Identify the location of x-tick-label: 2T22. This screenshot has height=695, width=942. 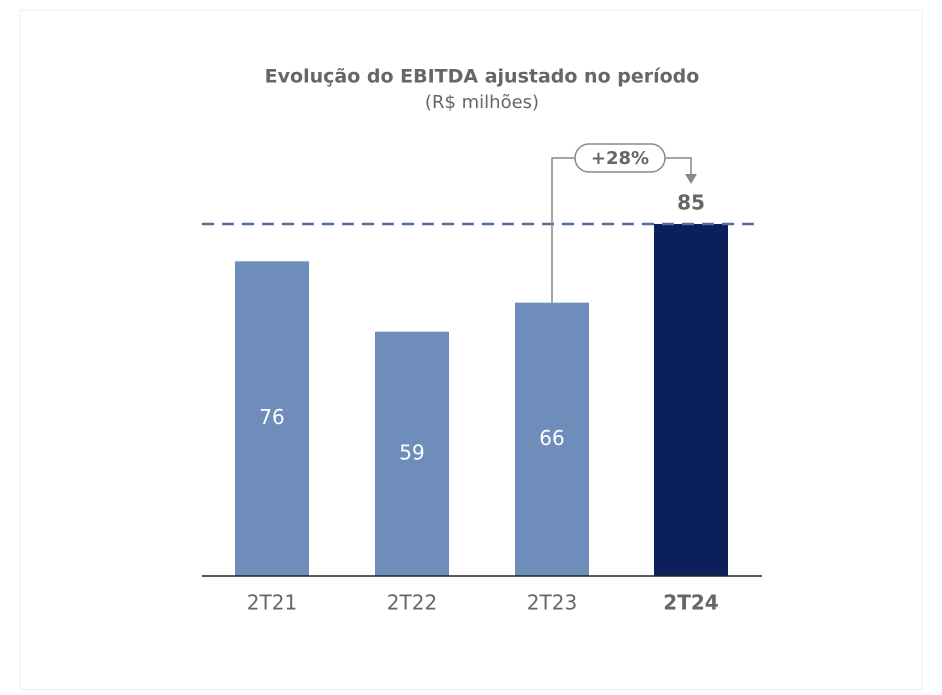
(412, 603).